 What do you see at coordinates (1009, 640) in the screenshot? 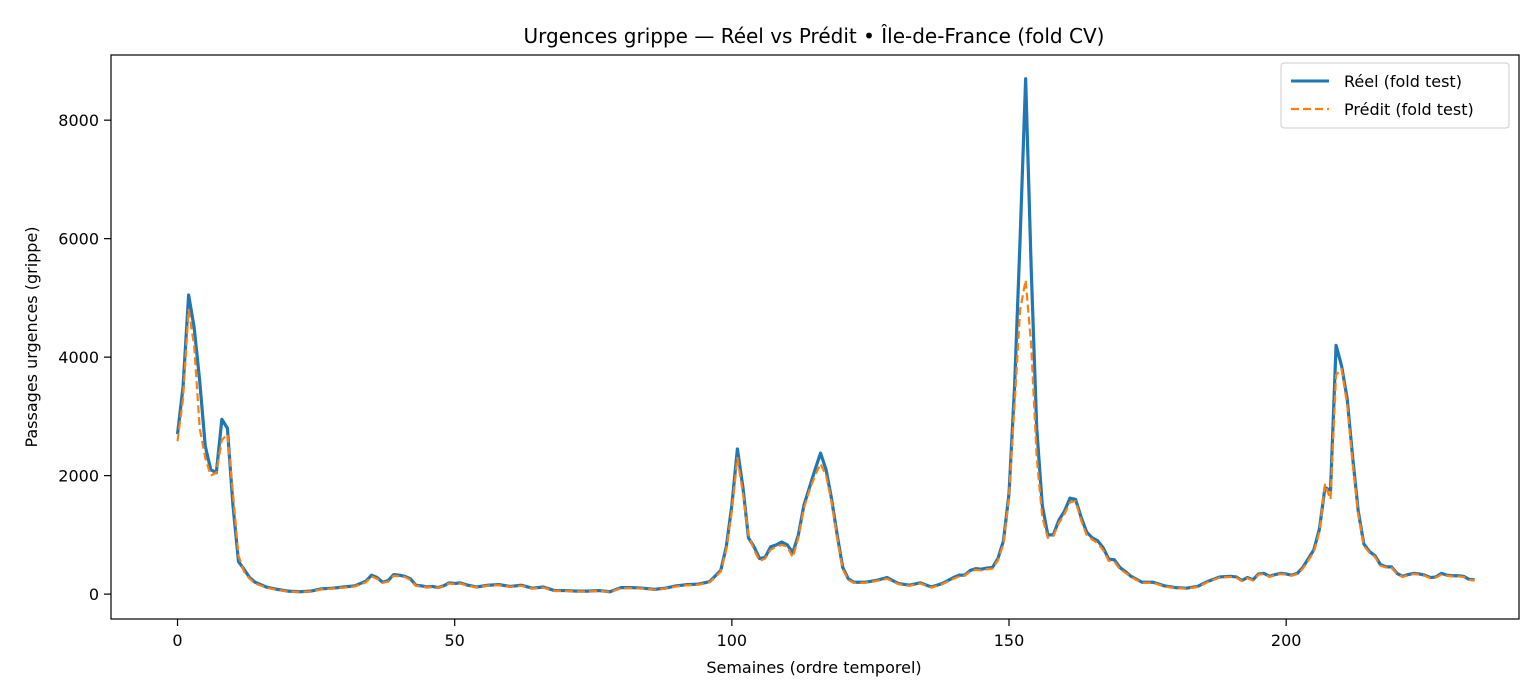
I see `x-tick-label: 150` at bounding box center [1009, 640].